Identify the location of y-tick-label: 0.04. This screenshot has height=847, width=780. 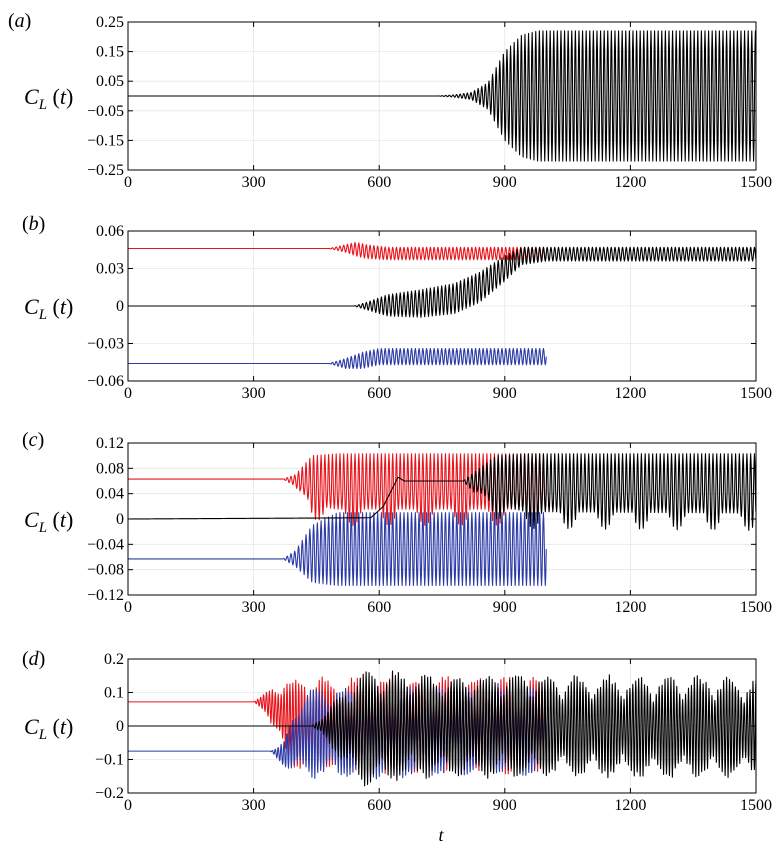
(110, 494).